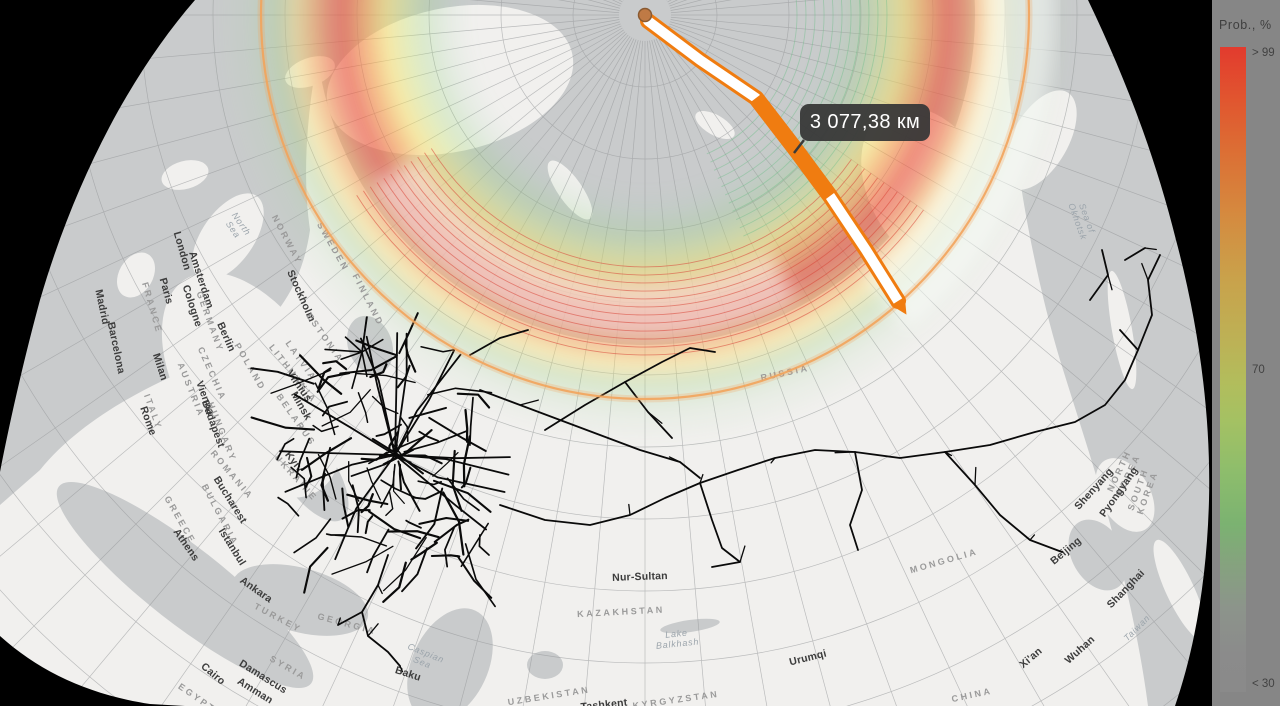 Image resolution: width=1280 pixels, height=706 pixels. What do you see at coordinates (252, 385) in the screenshot?
I see `scandinavia` at bounding box center [252, 385].